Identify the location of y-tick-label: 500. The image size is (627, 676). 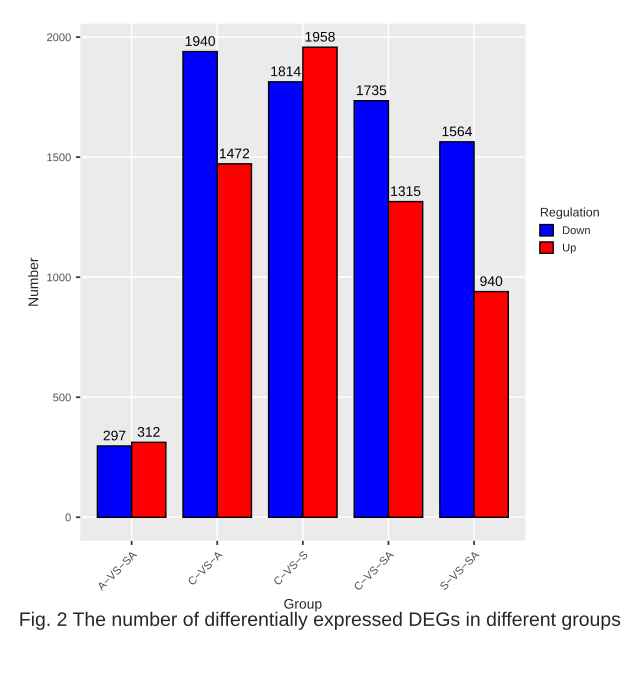
(62, 397).